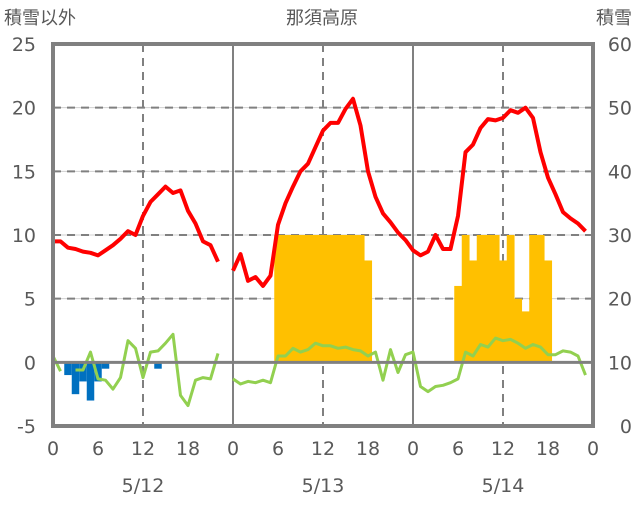 This screenshot has width=636, height=505. Describe the element at coordinates (626, 427) in the screenshot. I see `right-tick-label: 0` at that location.